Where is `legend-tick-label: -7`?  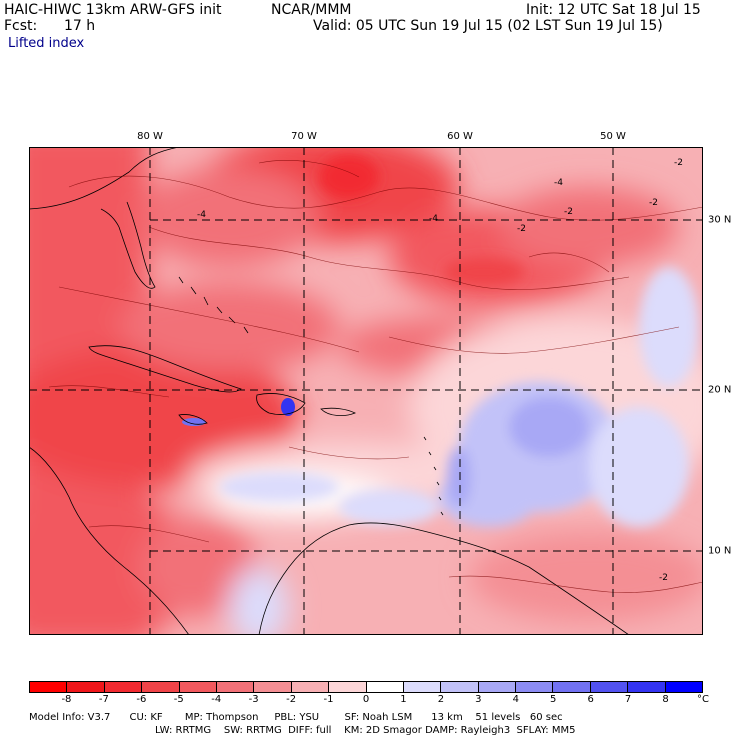
legend-tick-label: -7 is located at coordinates (103, 699).